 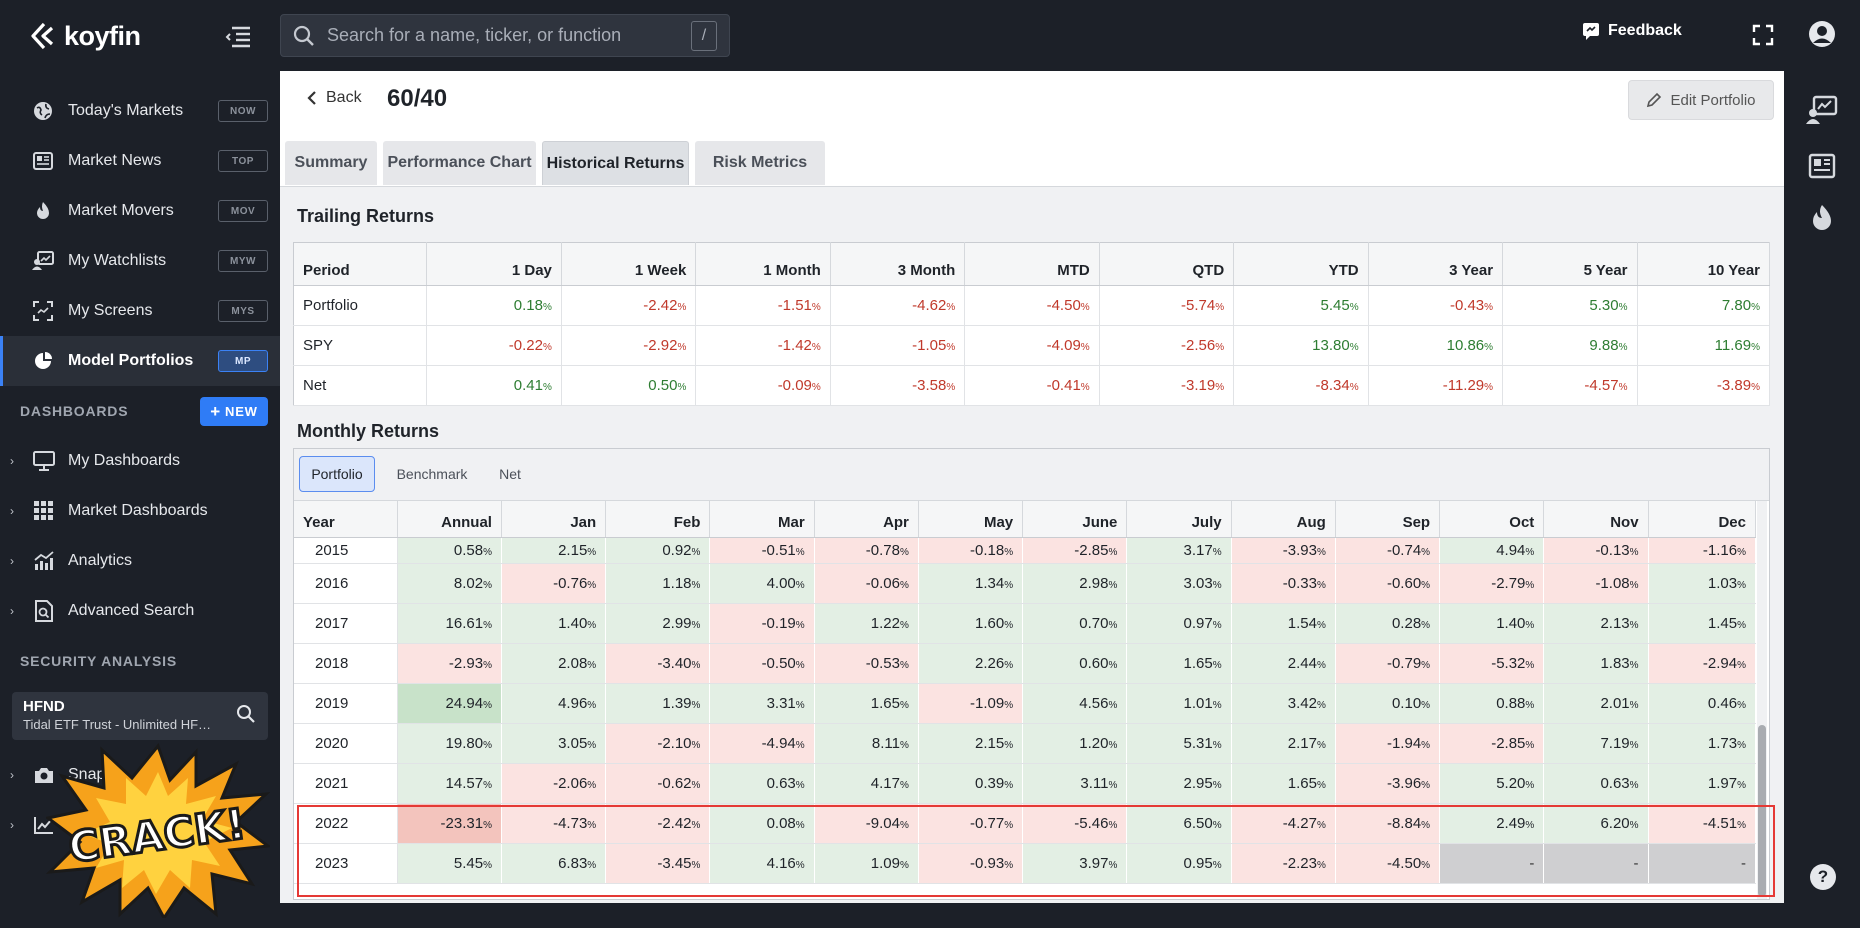 What do you see at coordinates (140, 211) in the screenshot?
I see `nav-item-market-movers: Market Movers MOV` at bounding box center [140, 211].